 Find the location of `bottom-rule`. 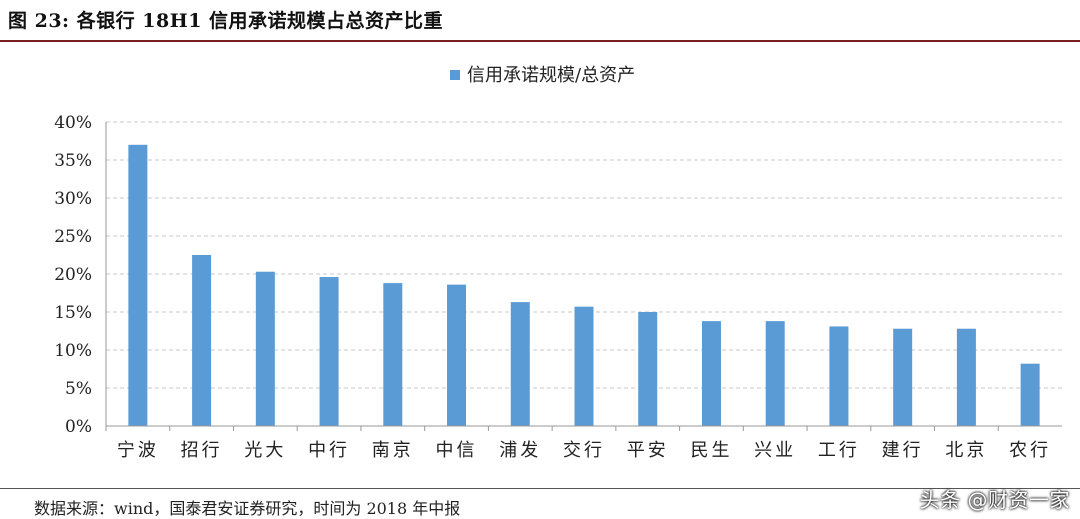

bottom-rule is located at coordinates (540, 488).